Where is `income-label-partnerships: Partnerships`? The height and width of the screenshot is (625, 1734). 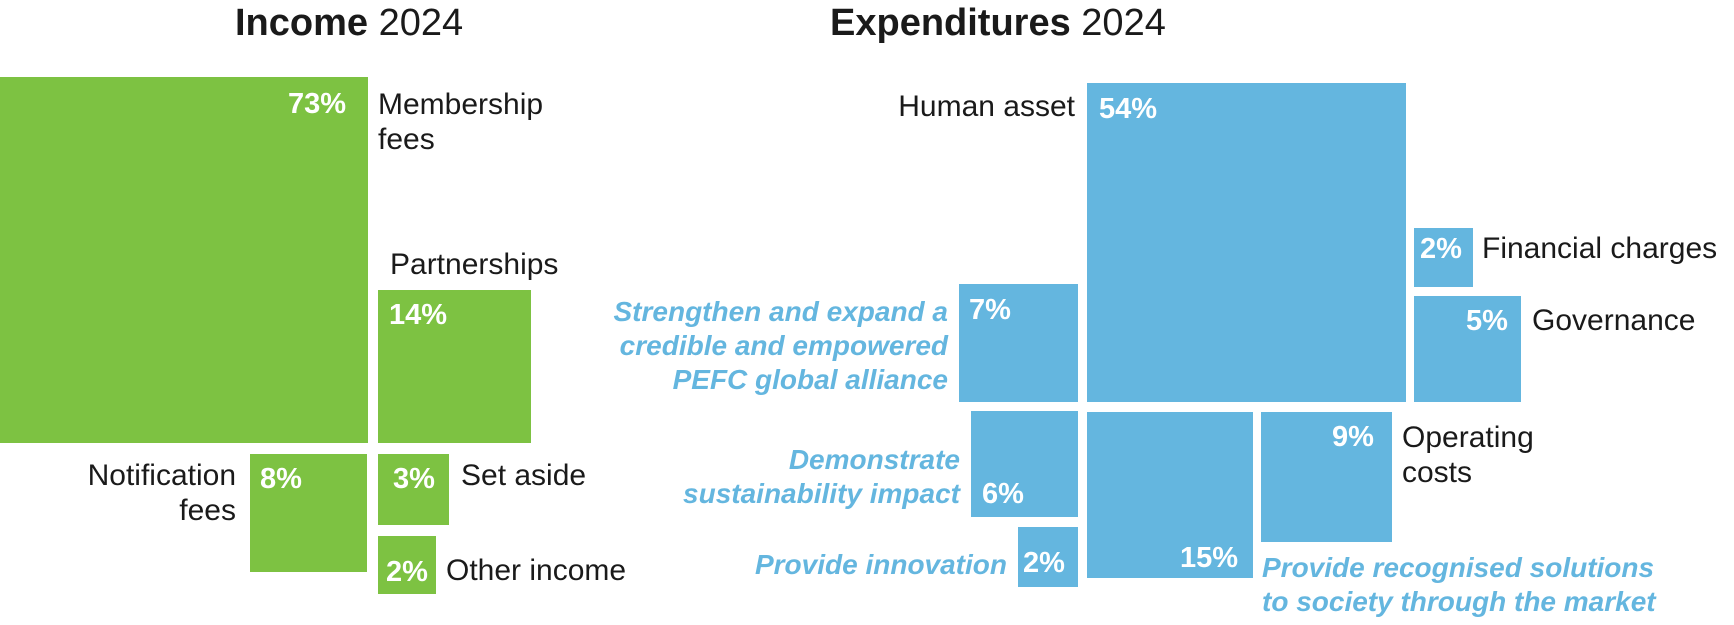 income-label-partnerships: Partnerships is located at coordinates (474, 264).